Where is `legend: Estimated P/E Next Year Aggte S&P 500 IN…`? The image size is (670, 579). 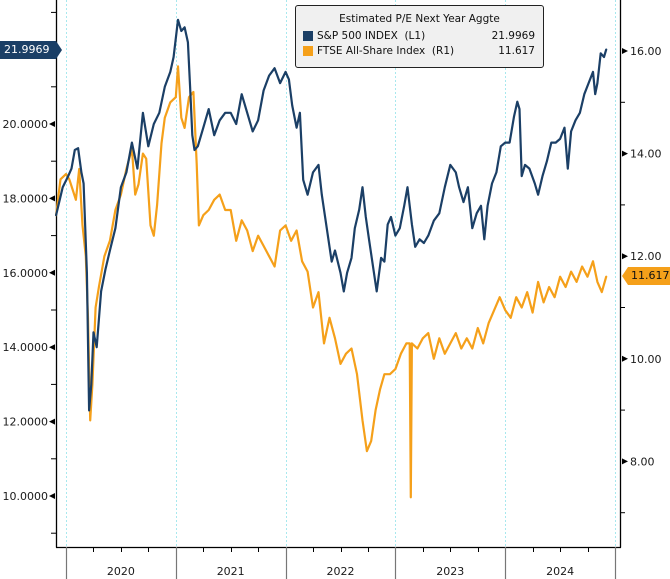
legend: Estimated P/E Next Year Aggte S&P 500 IN… is located at coordinates (419, 36).